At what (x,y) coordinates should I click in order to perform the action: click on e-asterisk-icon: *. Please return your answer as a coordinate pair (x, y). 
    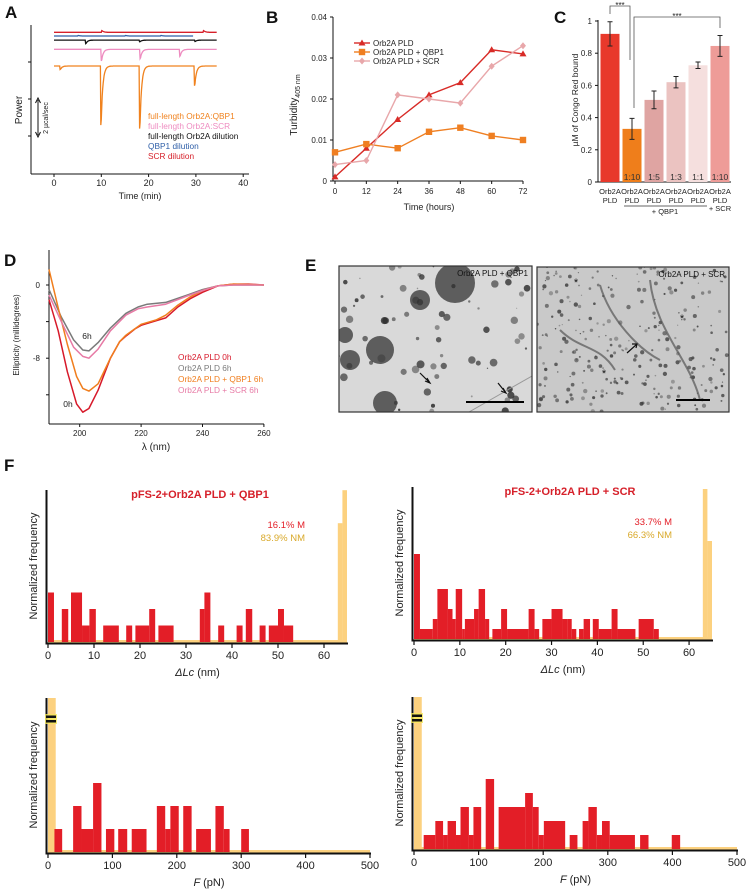
    Looking at the image, I should click on (604, 374).